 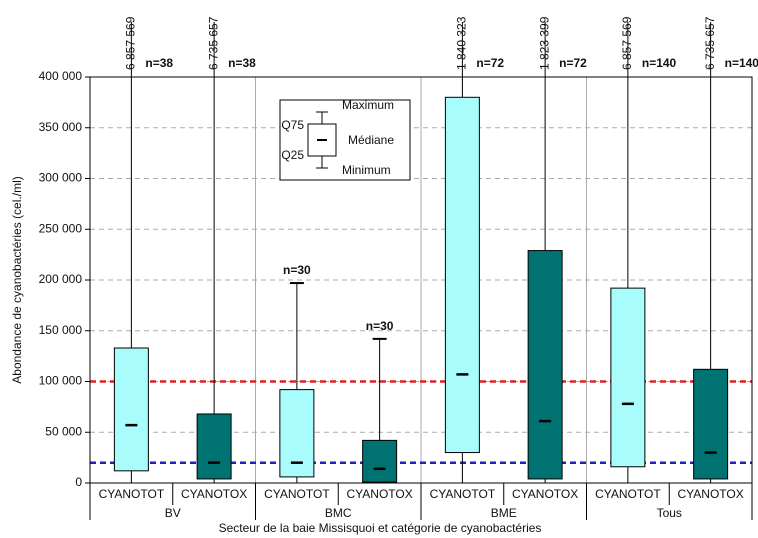 I want to click on legend-label: Maximum, so click(x=368, y=105).